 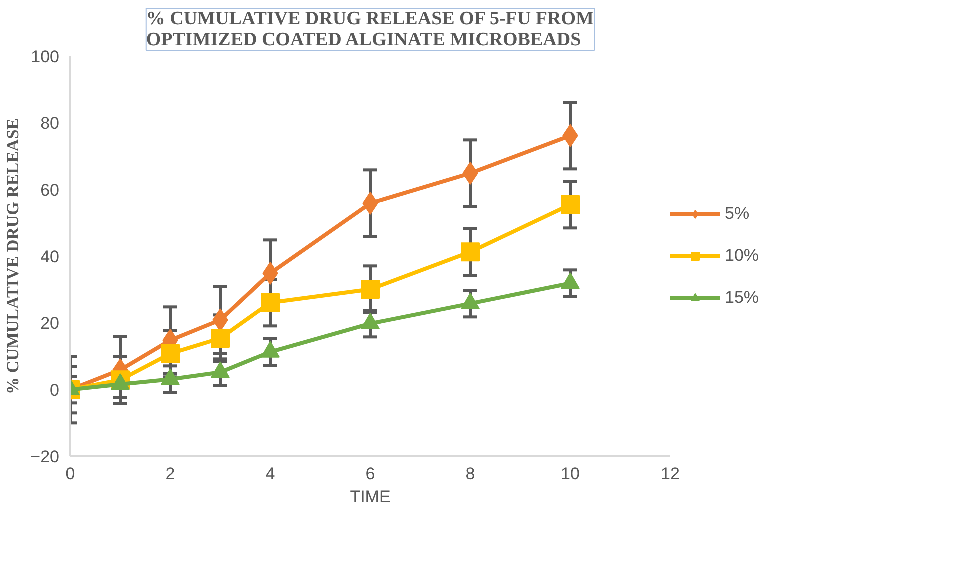 I want to click on y-axis-title: % CUMULATIVE DRUG RELEASE, so click(x=13, y=256).